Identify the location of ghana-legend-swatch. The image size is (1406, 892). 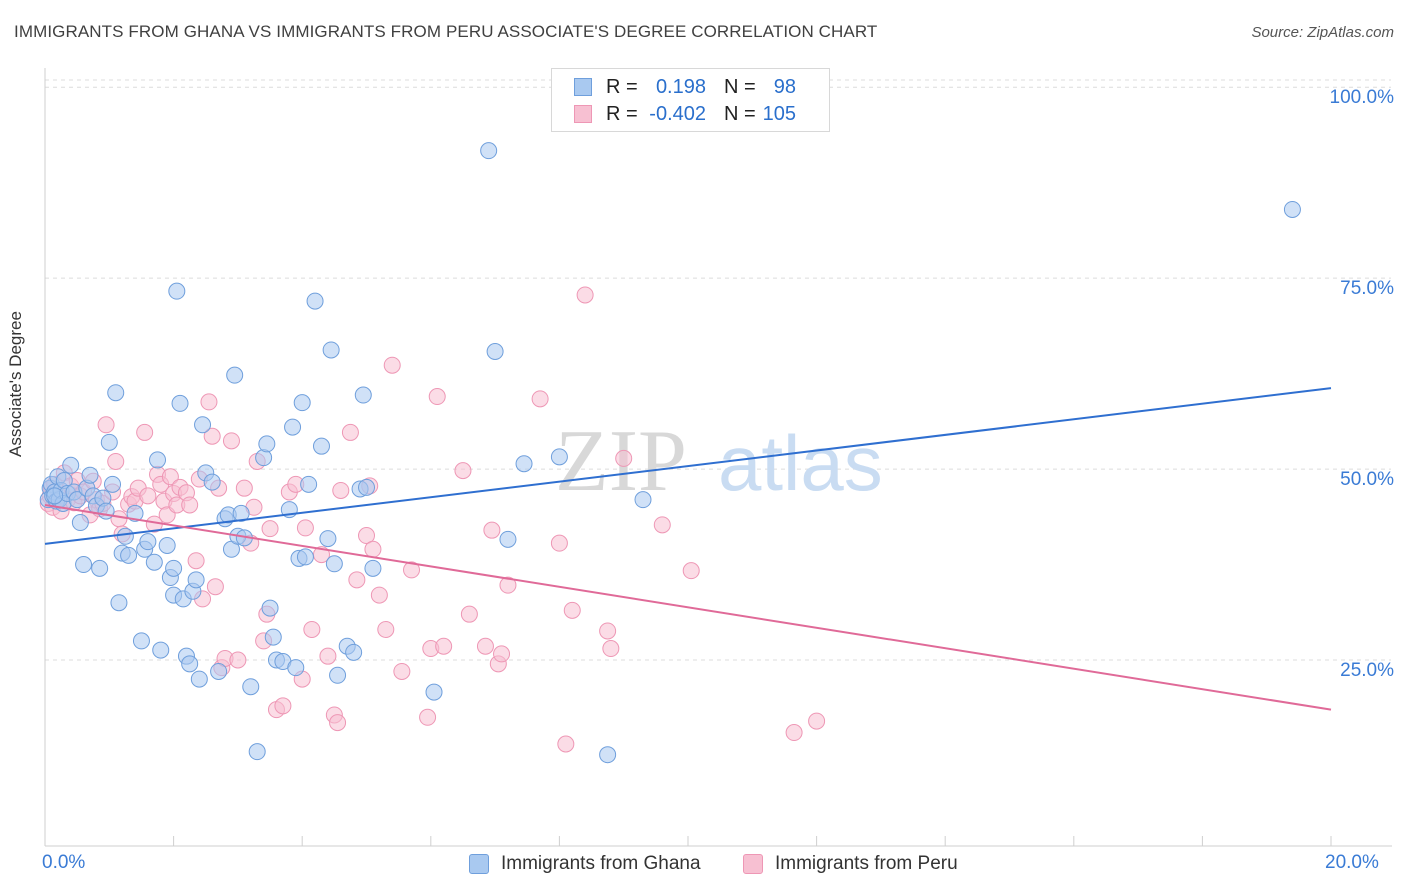
(479, 864).